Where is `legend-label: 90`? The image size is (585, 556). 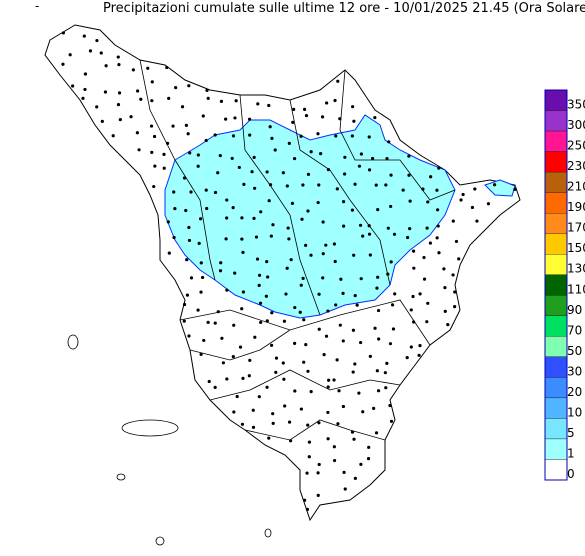
legend-label: 90 is located at coordinates (574, 310).